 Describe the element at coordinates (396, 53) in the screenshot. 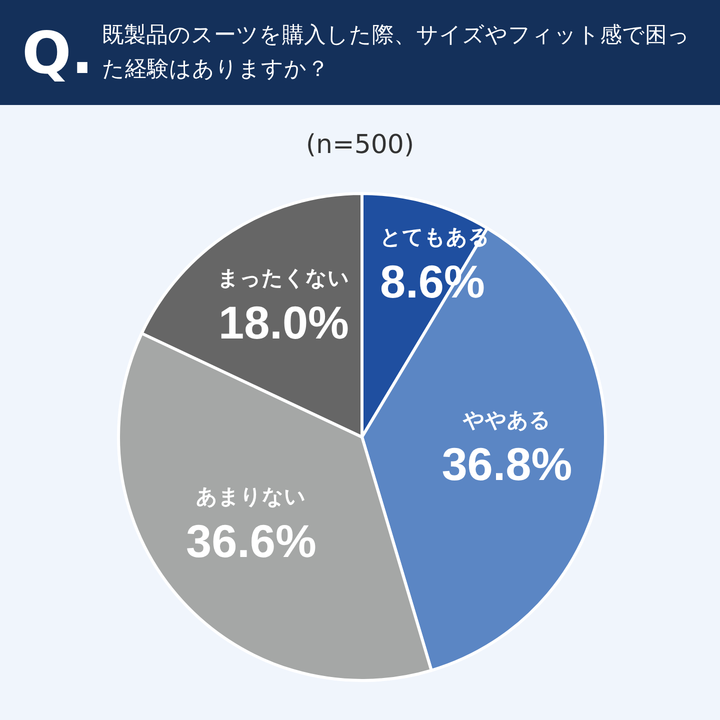

I see `chart-title: 既製品のスーツを購入した際、サイズやフィット感で困った経験はありますか？` at that location.